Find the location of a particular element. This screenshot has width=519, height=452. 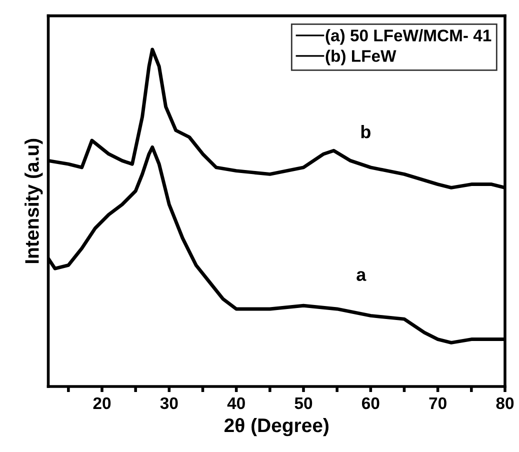

x-tick-label: 60 is located at coordinates (371, 403).